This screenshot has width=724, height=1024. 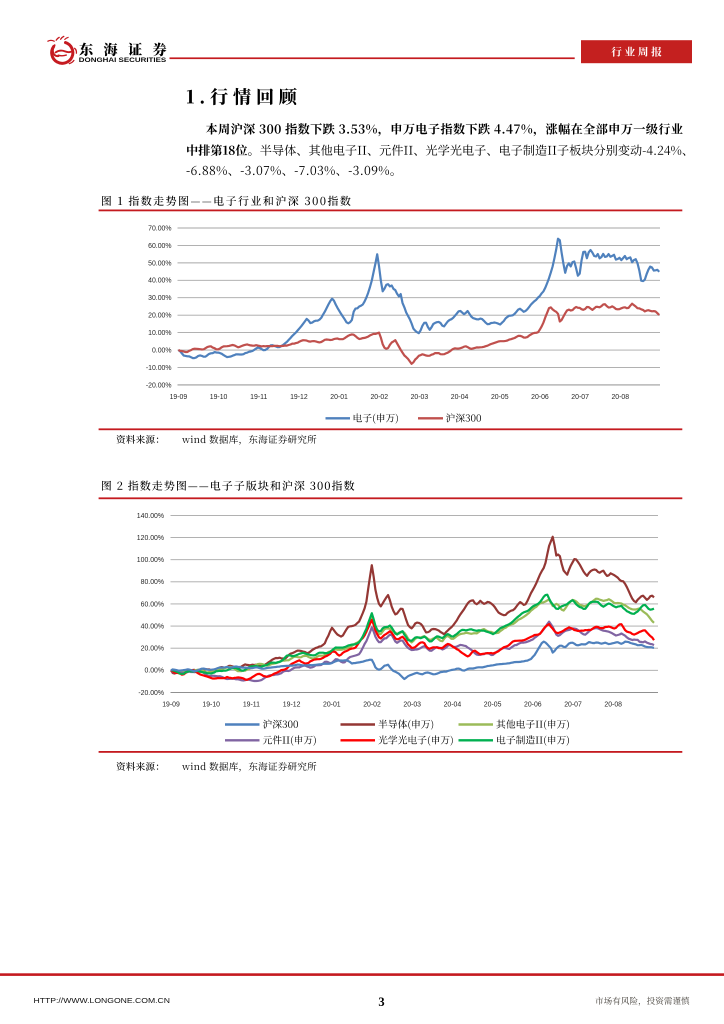 What do you see at coordinates (150, 538) in the screenshot?
I see `svg-text: 120.00%` at bounding box center [150, 538].